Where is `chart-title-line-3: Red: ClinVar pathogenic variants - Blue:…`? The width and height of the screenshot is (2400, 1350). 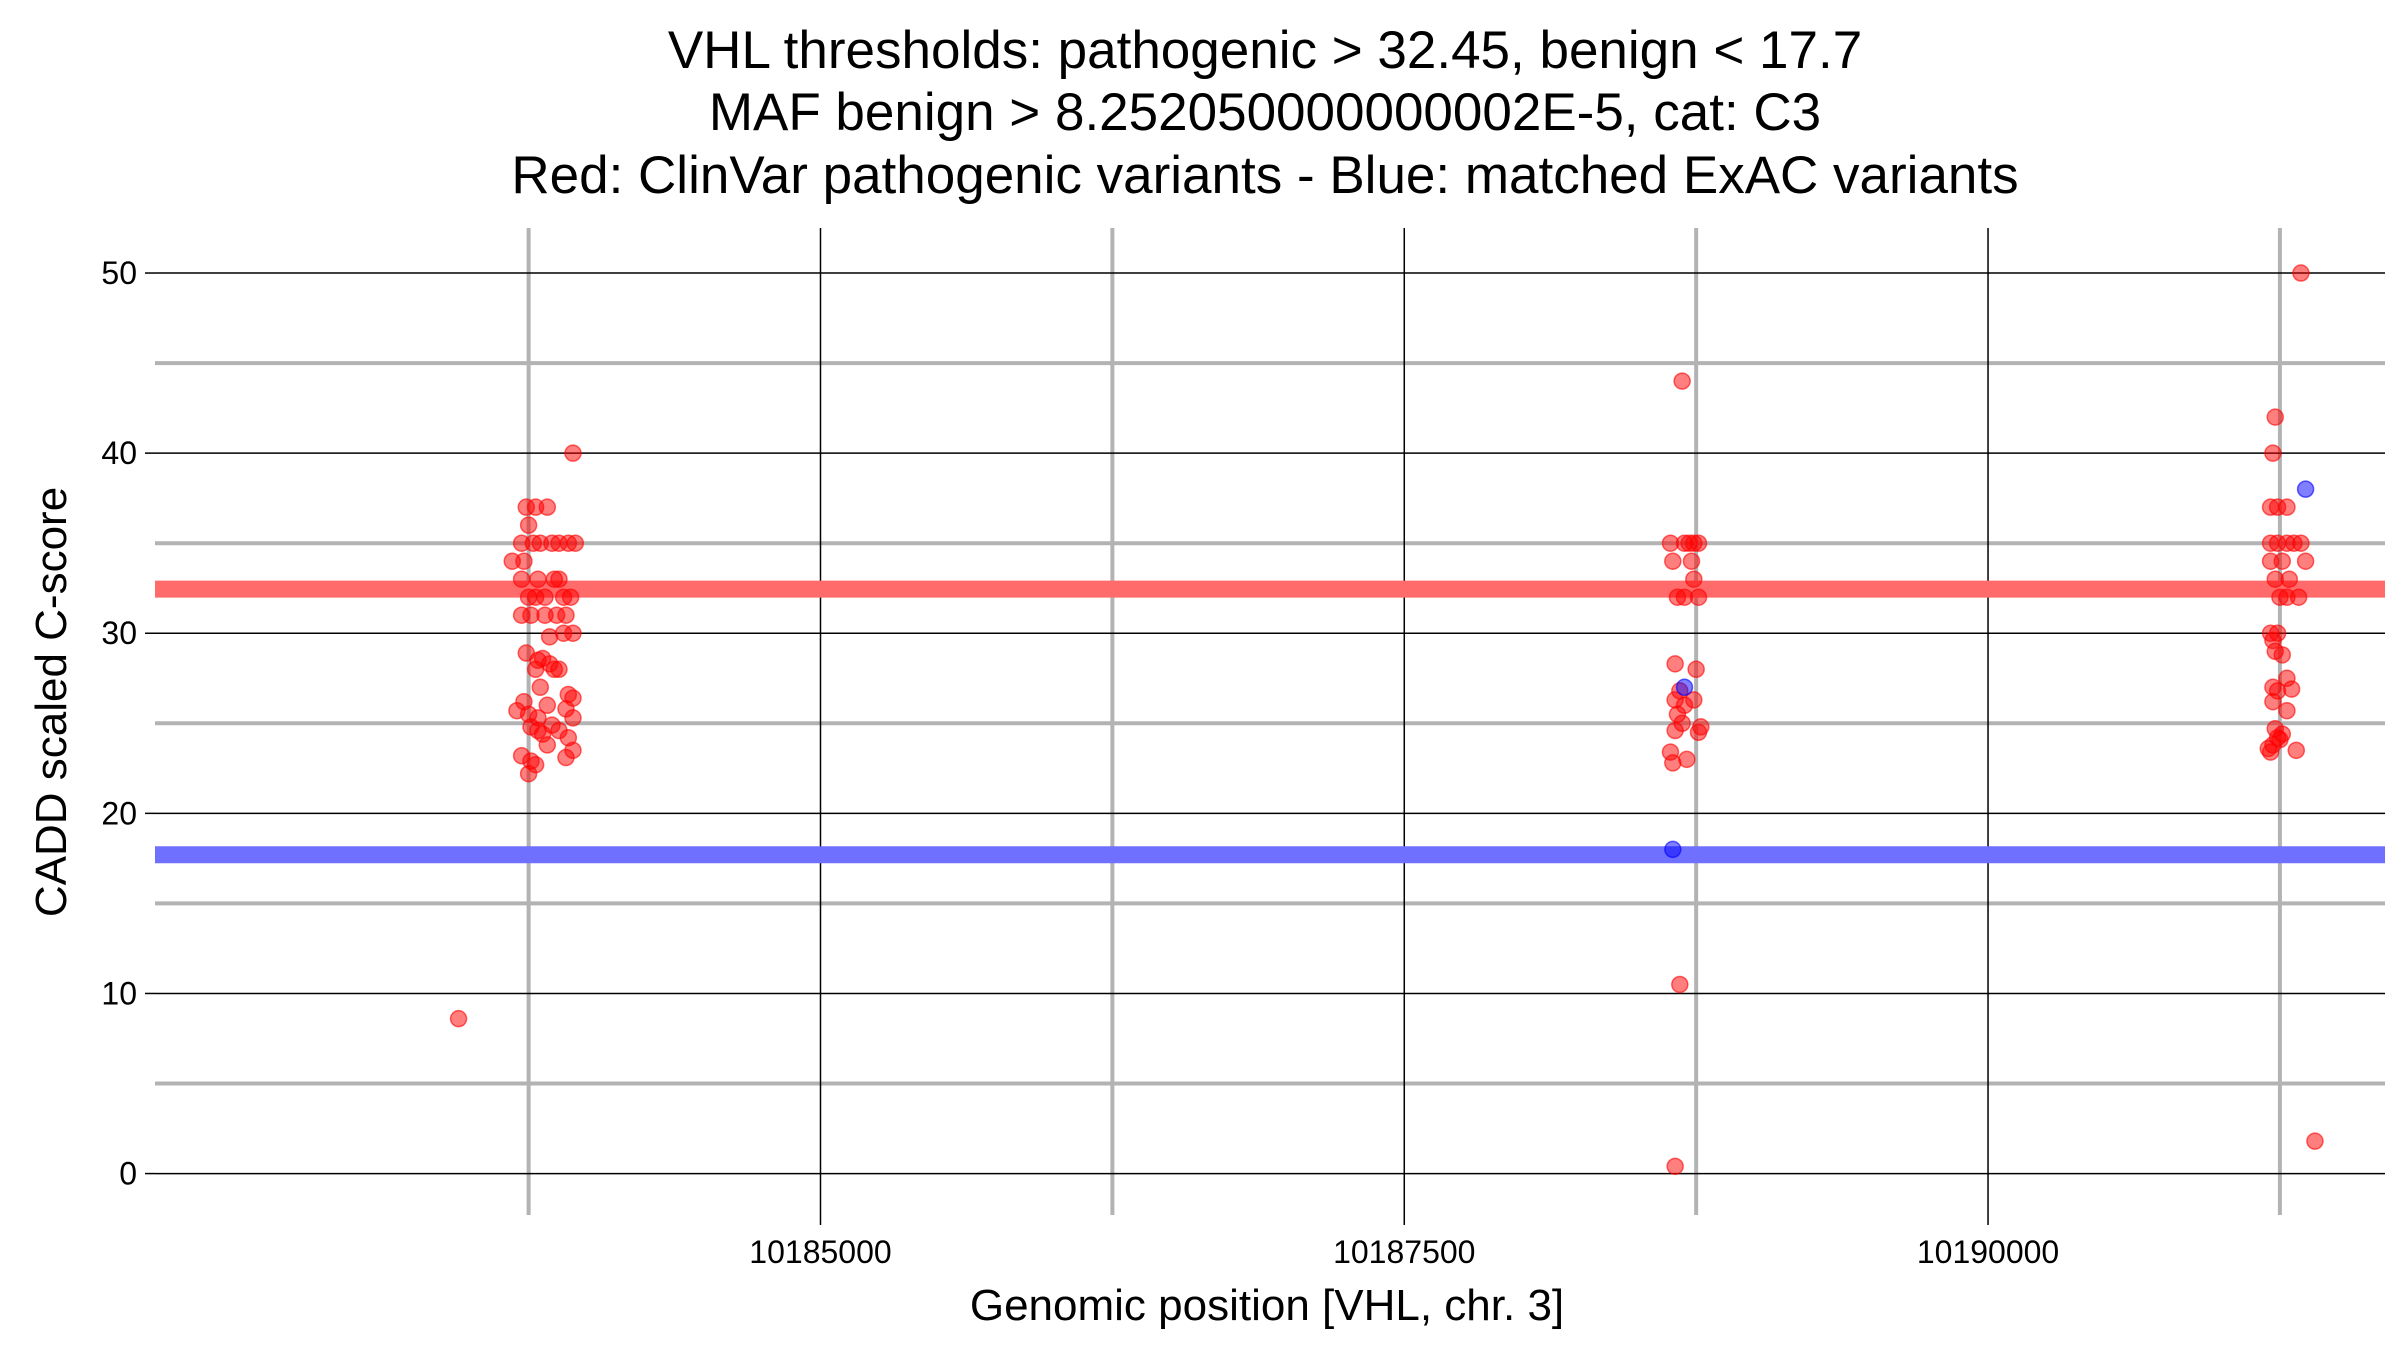 chart-title-line-3: Red: ClinVar pathogenic variants - Blue:… is located at coordinates (1264, 175).